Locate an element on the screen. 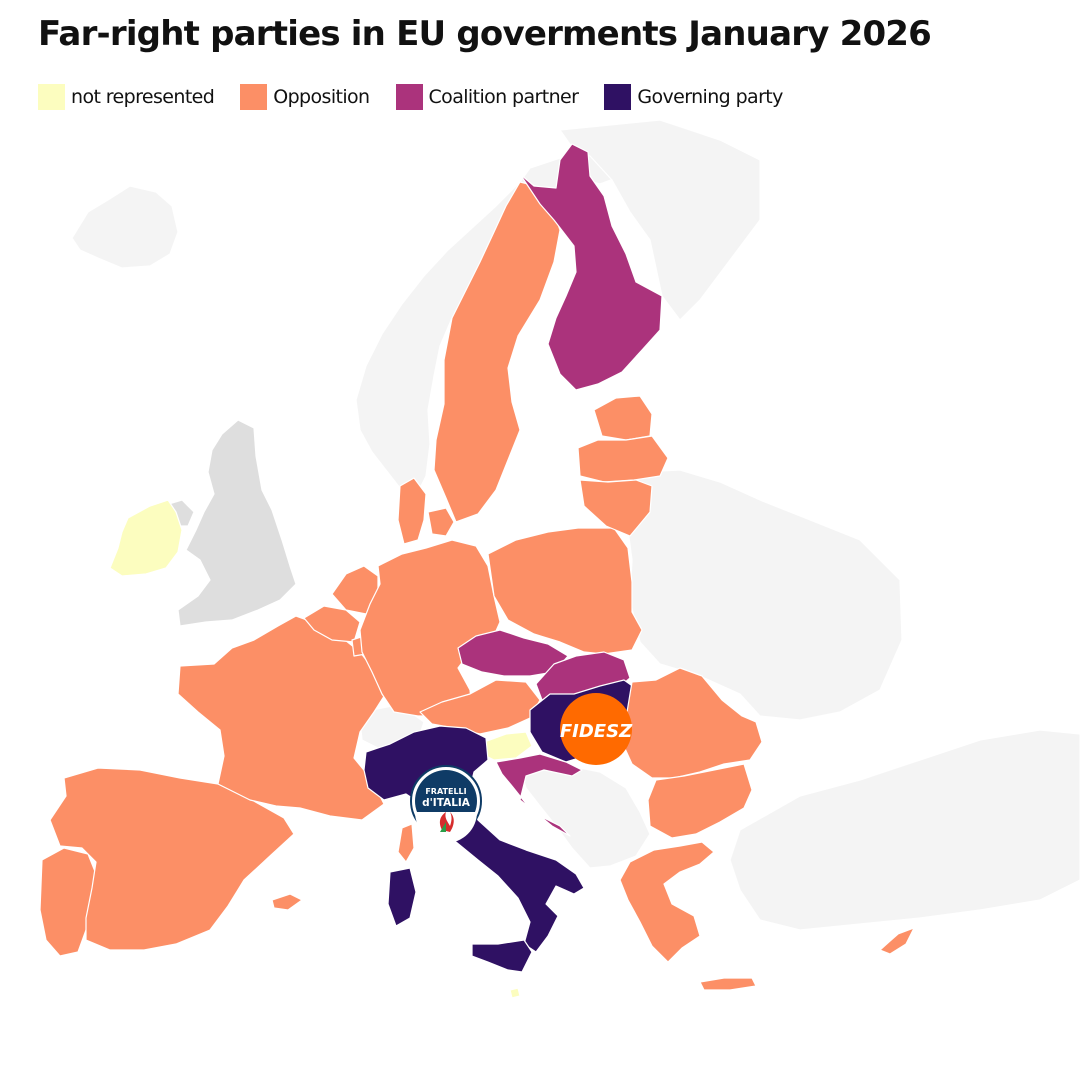 This screenshot has width=1080, height=1080. legend-item-opposition: Opposition is located at coordinates (305, 97).